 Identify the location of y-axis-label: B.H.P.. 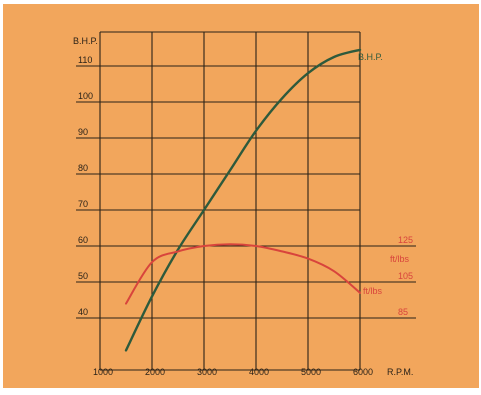
(85, 41).